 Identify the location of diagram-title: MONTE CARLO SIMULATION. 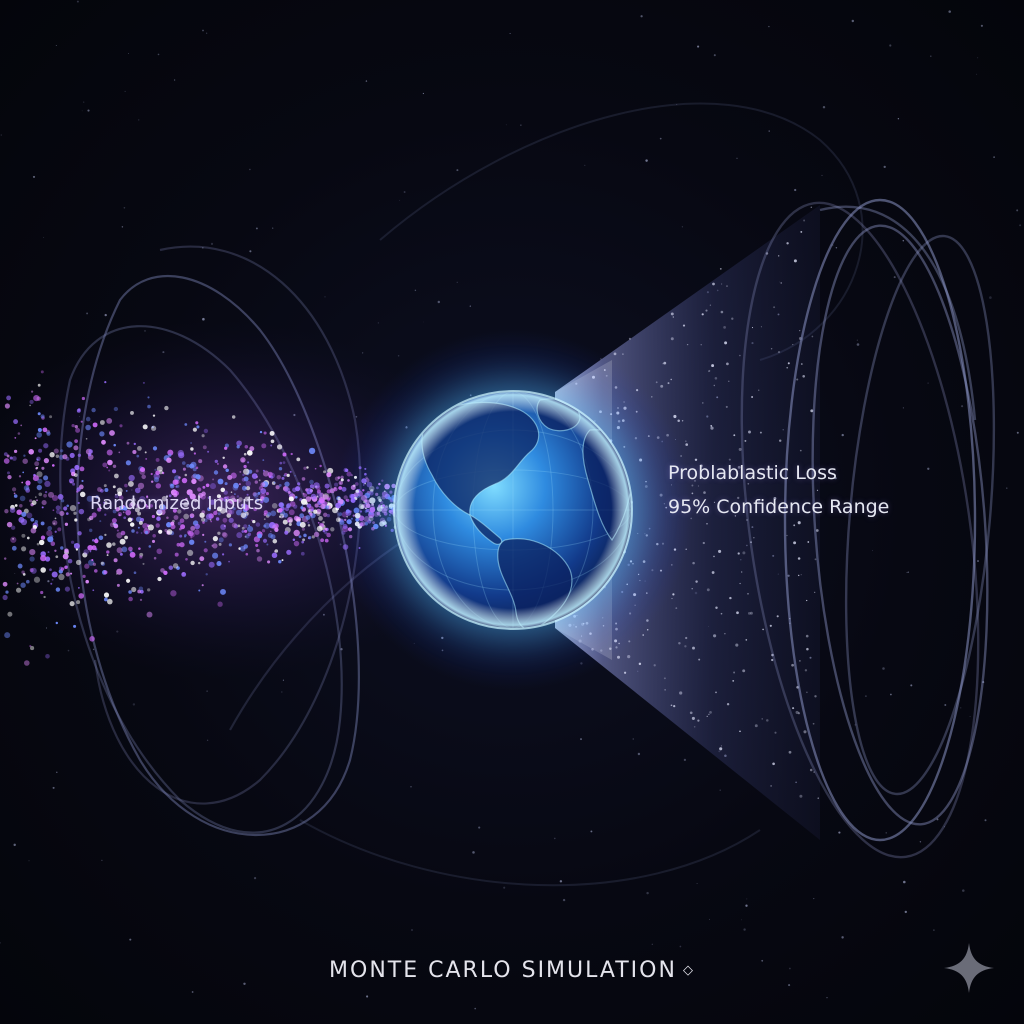
(503, 970).